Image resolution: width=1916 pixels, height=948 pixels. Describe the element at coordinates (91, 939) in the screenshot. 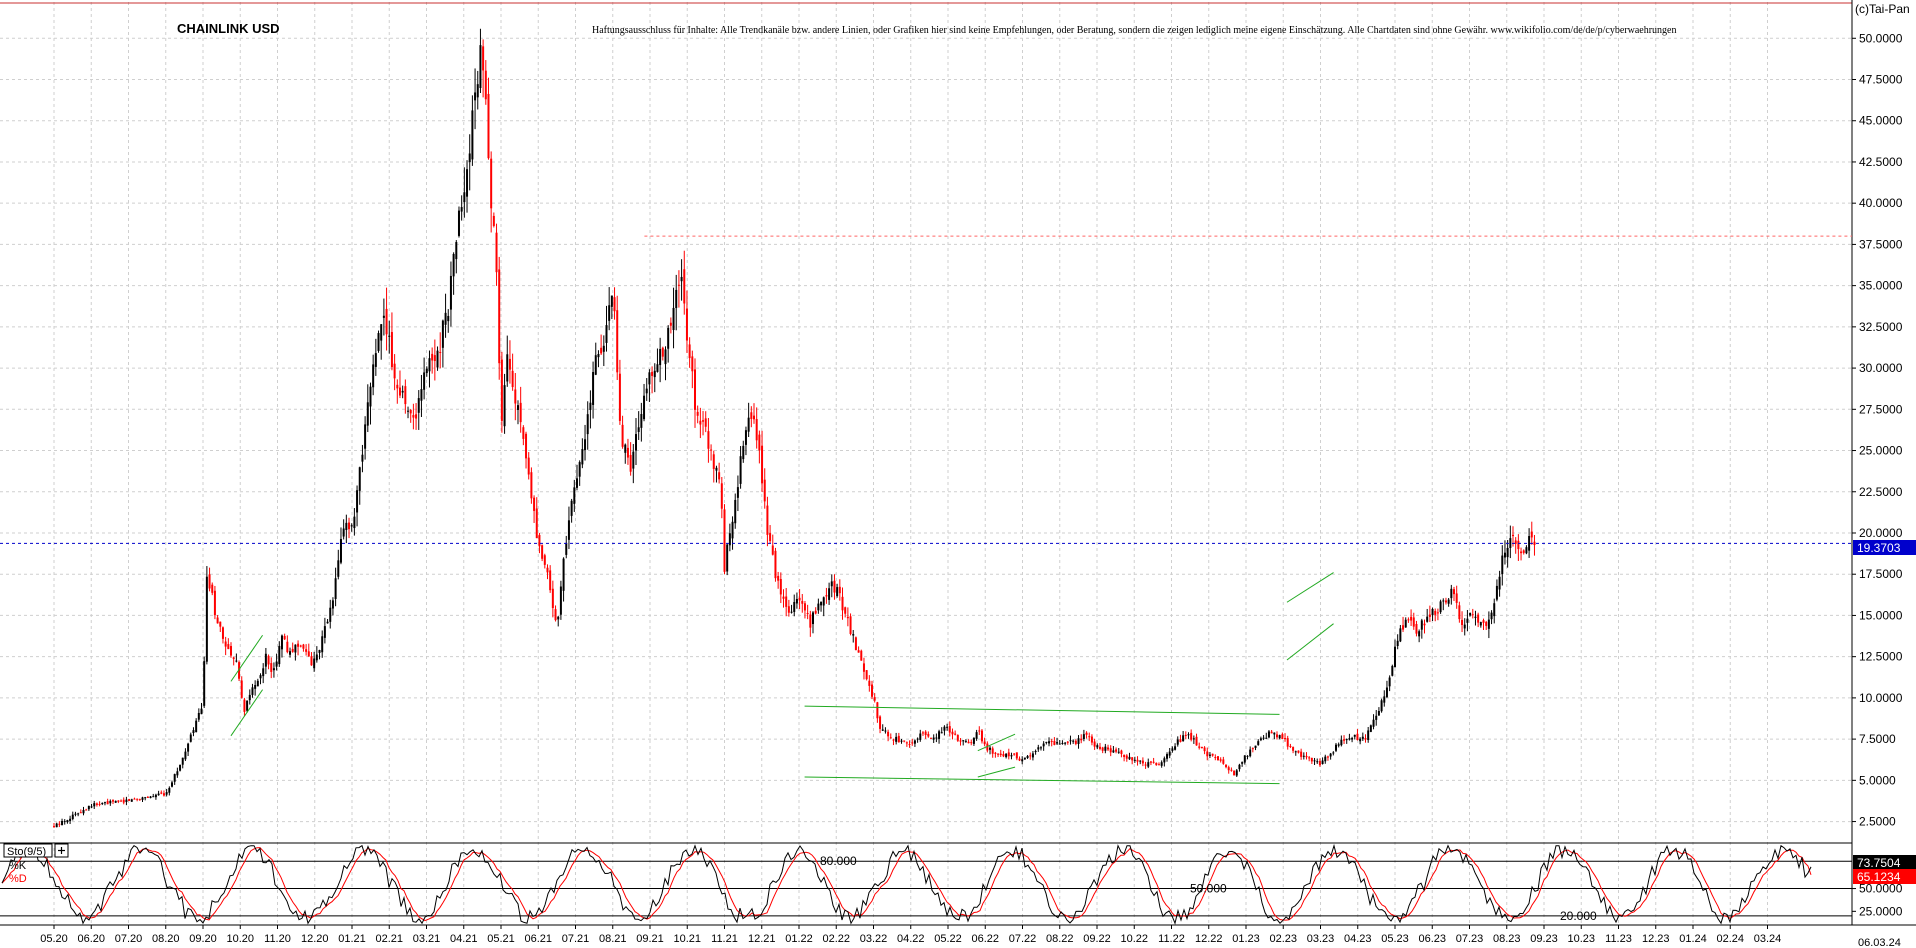

I see `x-tick-label: 06.20` at that location.